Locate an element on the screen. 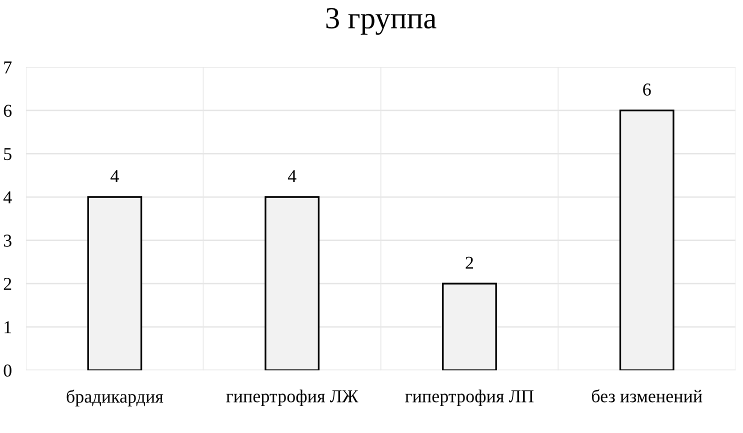  x-tick-label: брадикардия is located at coordinates (115, 398).